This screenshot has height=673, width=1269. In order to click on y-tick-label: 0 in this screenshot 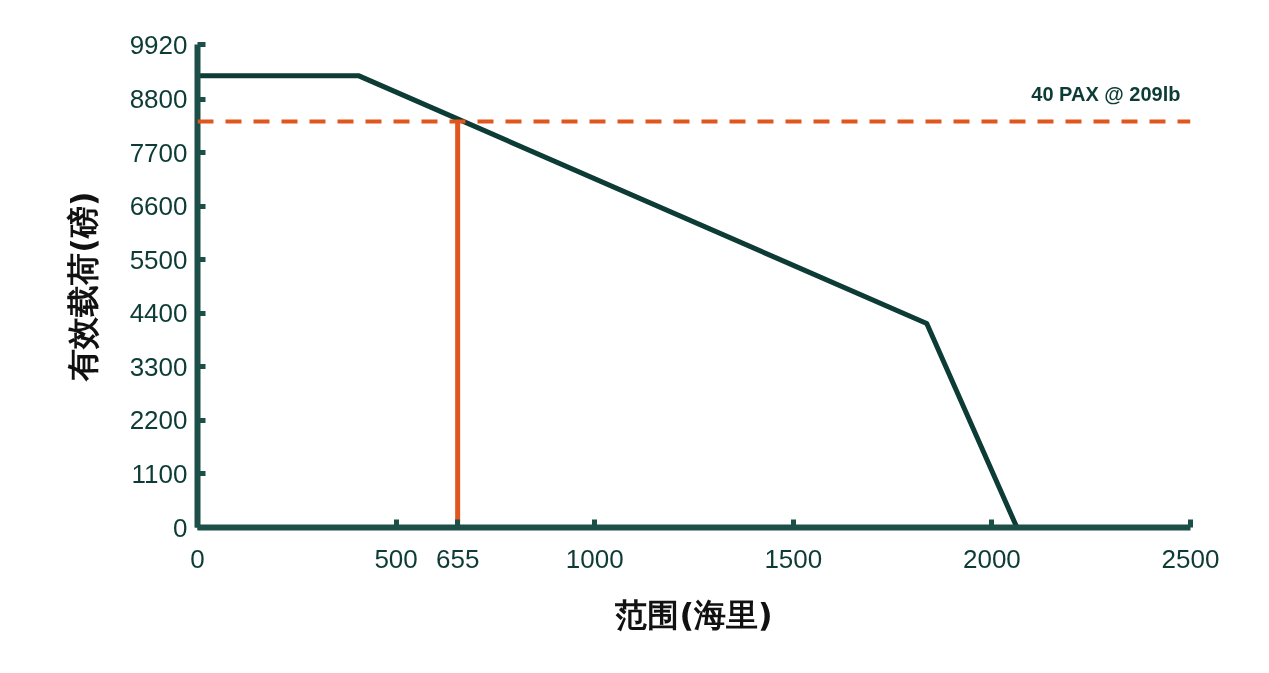, I will do `click(180, 527)`.